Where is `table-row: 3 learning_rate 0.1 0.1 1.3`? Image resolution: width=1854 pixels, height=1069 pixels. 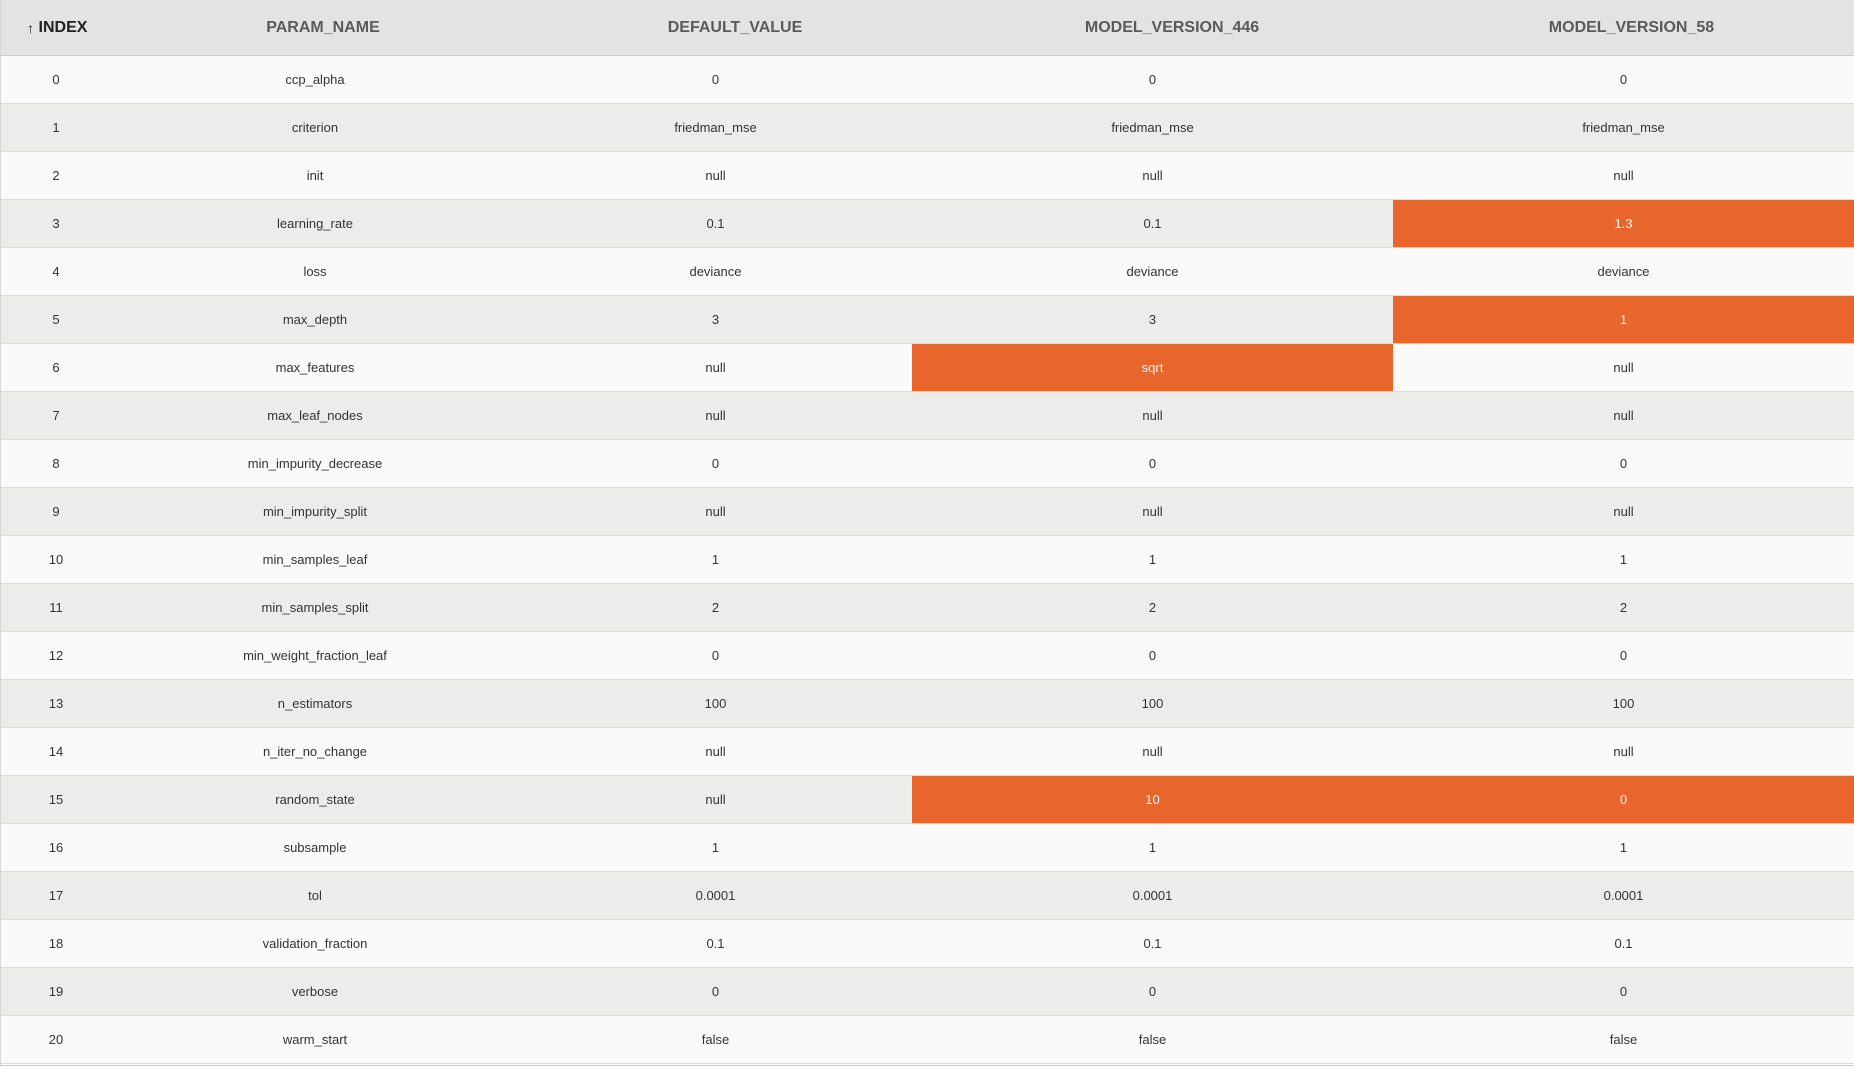
table-row: 3 learning_rate 0.1 0.1 1.3 is located at coordinates (927, 224).